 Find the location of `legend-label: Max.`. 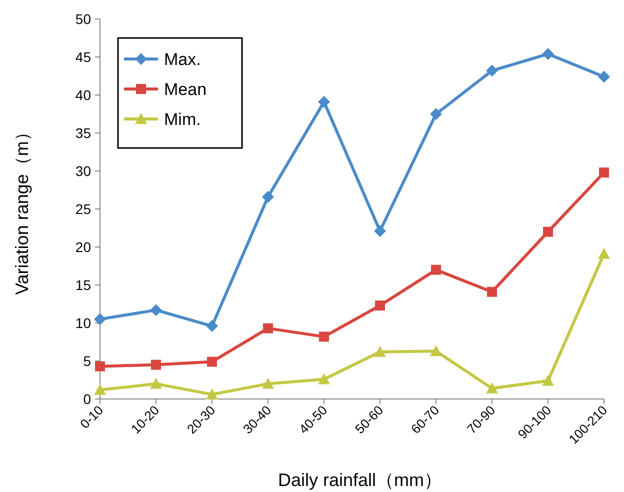

legend-label: Max. is located at coordinates (182, 59).